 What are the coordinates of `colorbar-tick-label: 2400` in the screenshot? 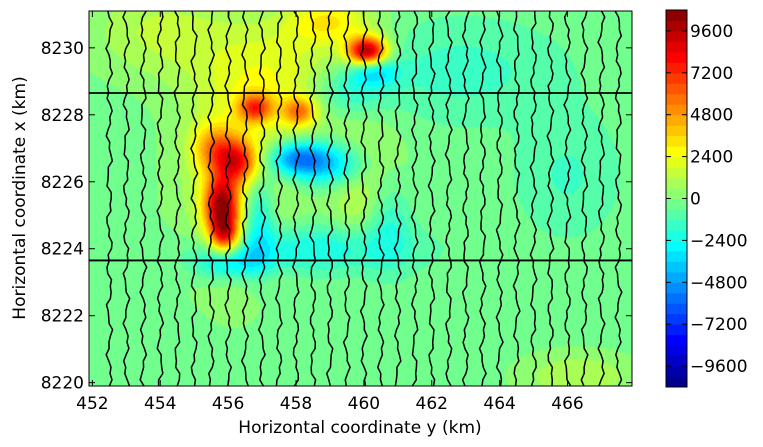 It's located at (711, 158).